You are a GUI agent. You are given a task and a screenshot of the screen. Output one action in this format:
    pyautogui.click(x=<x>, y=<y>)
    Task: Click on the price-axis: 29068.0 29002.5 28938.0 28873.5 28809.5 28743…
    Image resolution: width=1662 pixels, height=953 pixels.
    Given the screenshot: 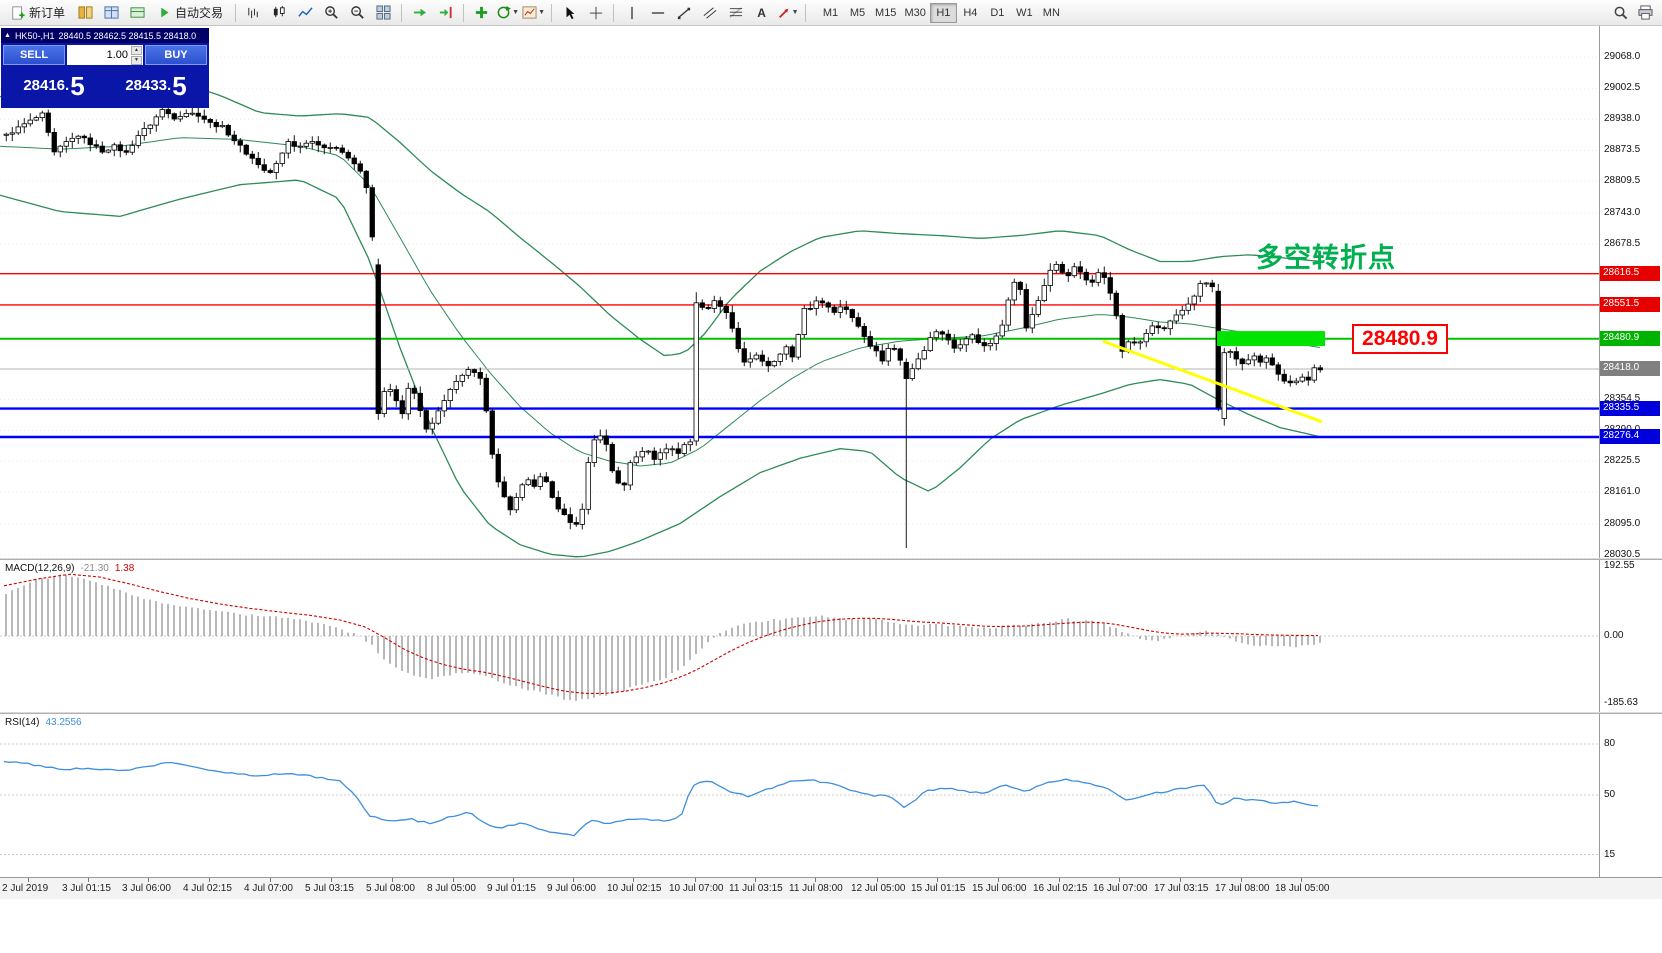 What is the action you would take?
    pyautogui.click(x=1630, y=451)
    